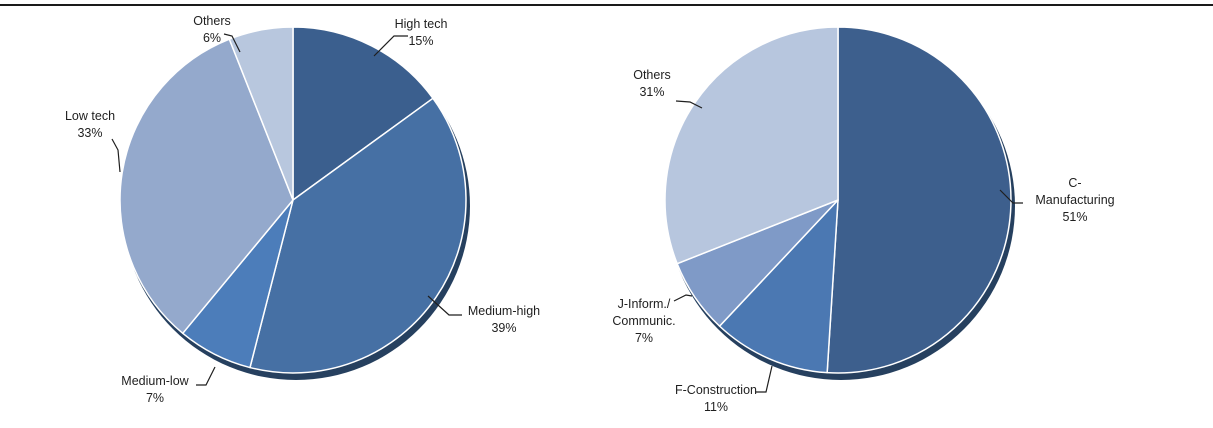 Image resolution: width=1213 pixels, height=428 pixels. I want to click on slice-low-tech, so click(206, 186).